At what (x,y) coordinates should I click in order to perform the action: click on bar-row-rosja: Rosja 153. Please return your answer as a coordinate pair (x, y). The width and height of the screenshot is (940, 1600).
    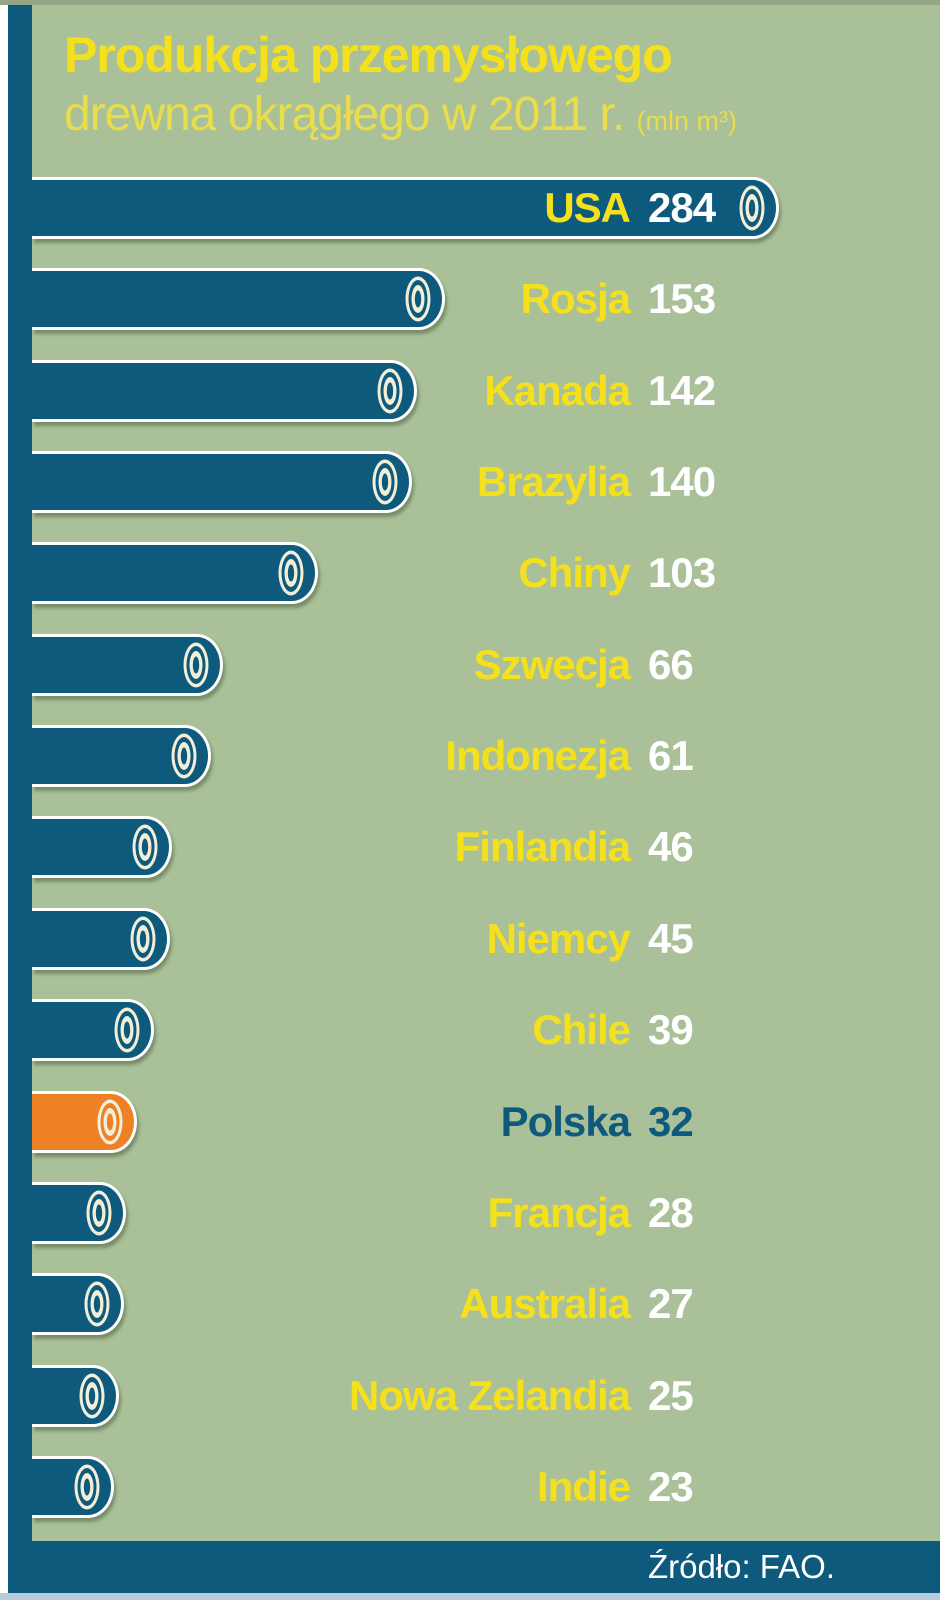
    Looking at the image, I should click on (470, 299).